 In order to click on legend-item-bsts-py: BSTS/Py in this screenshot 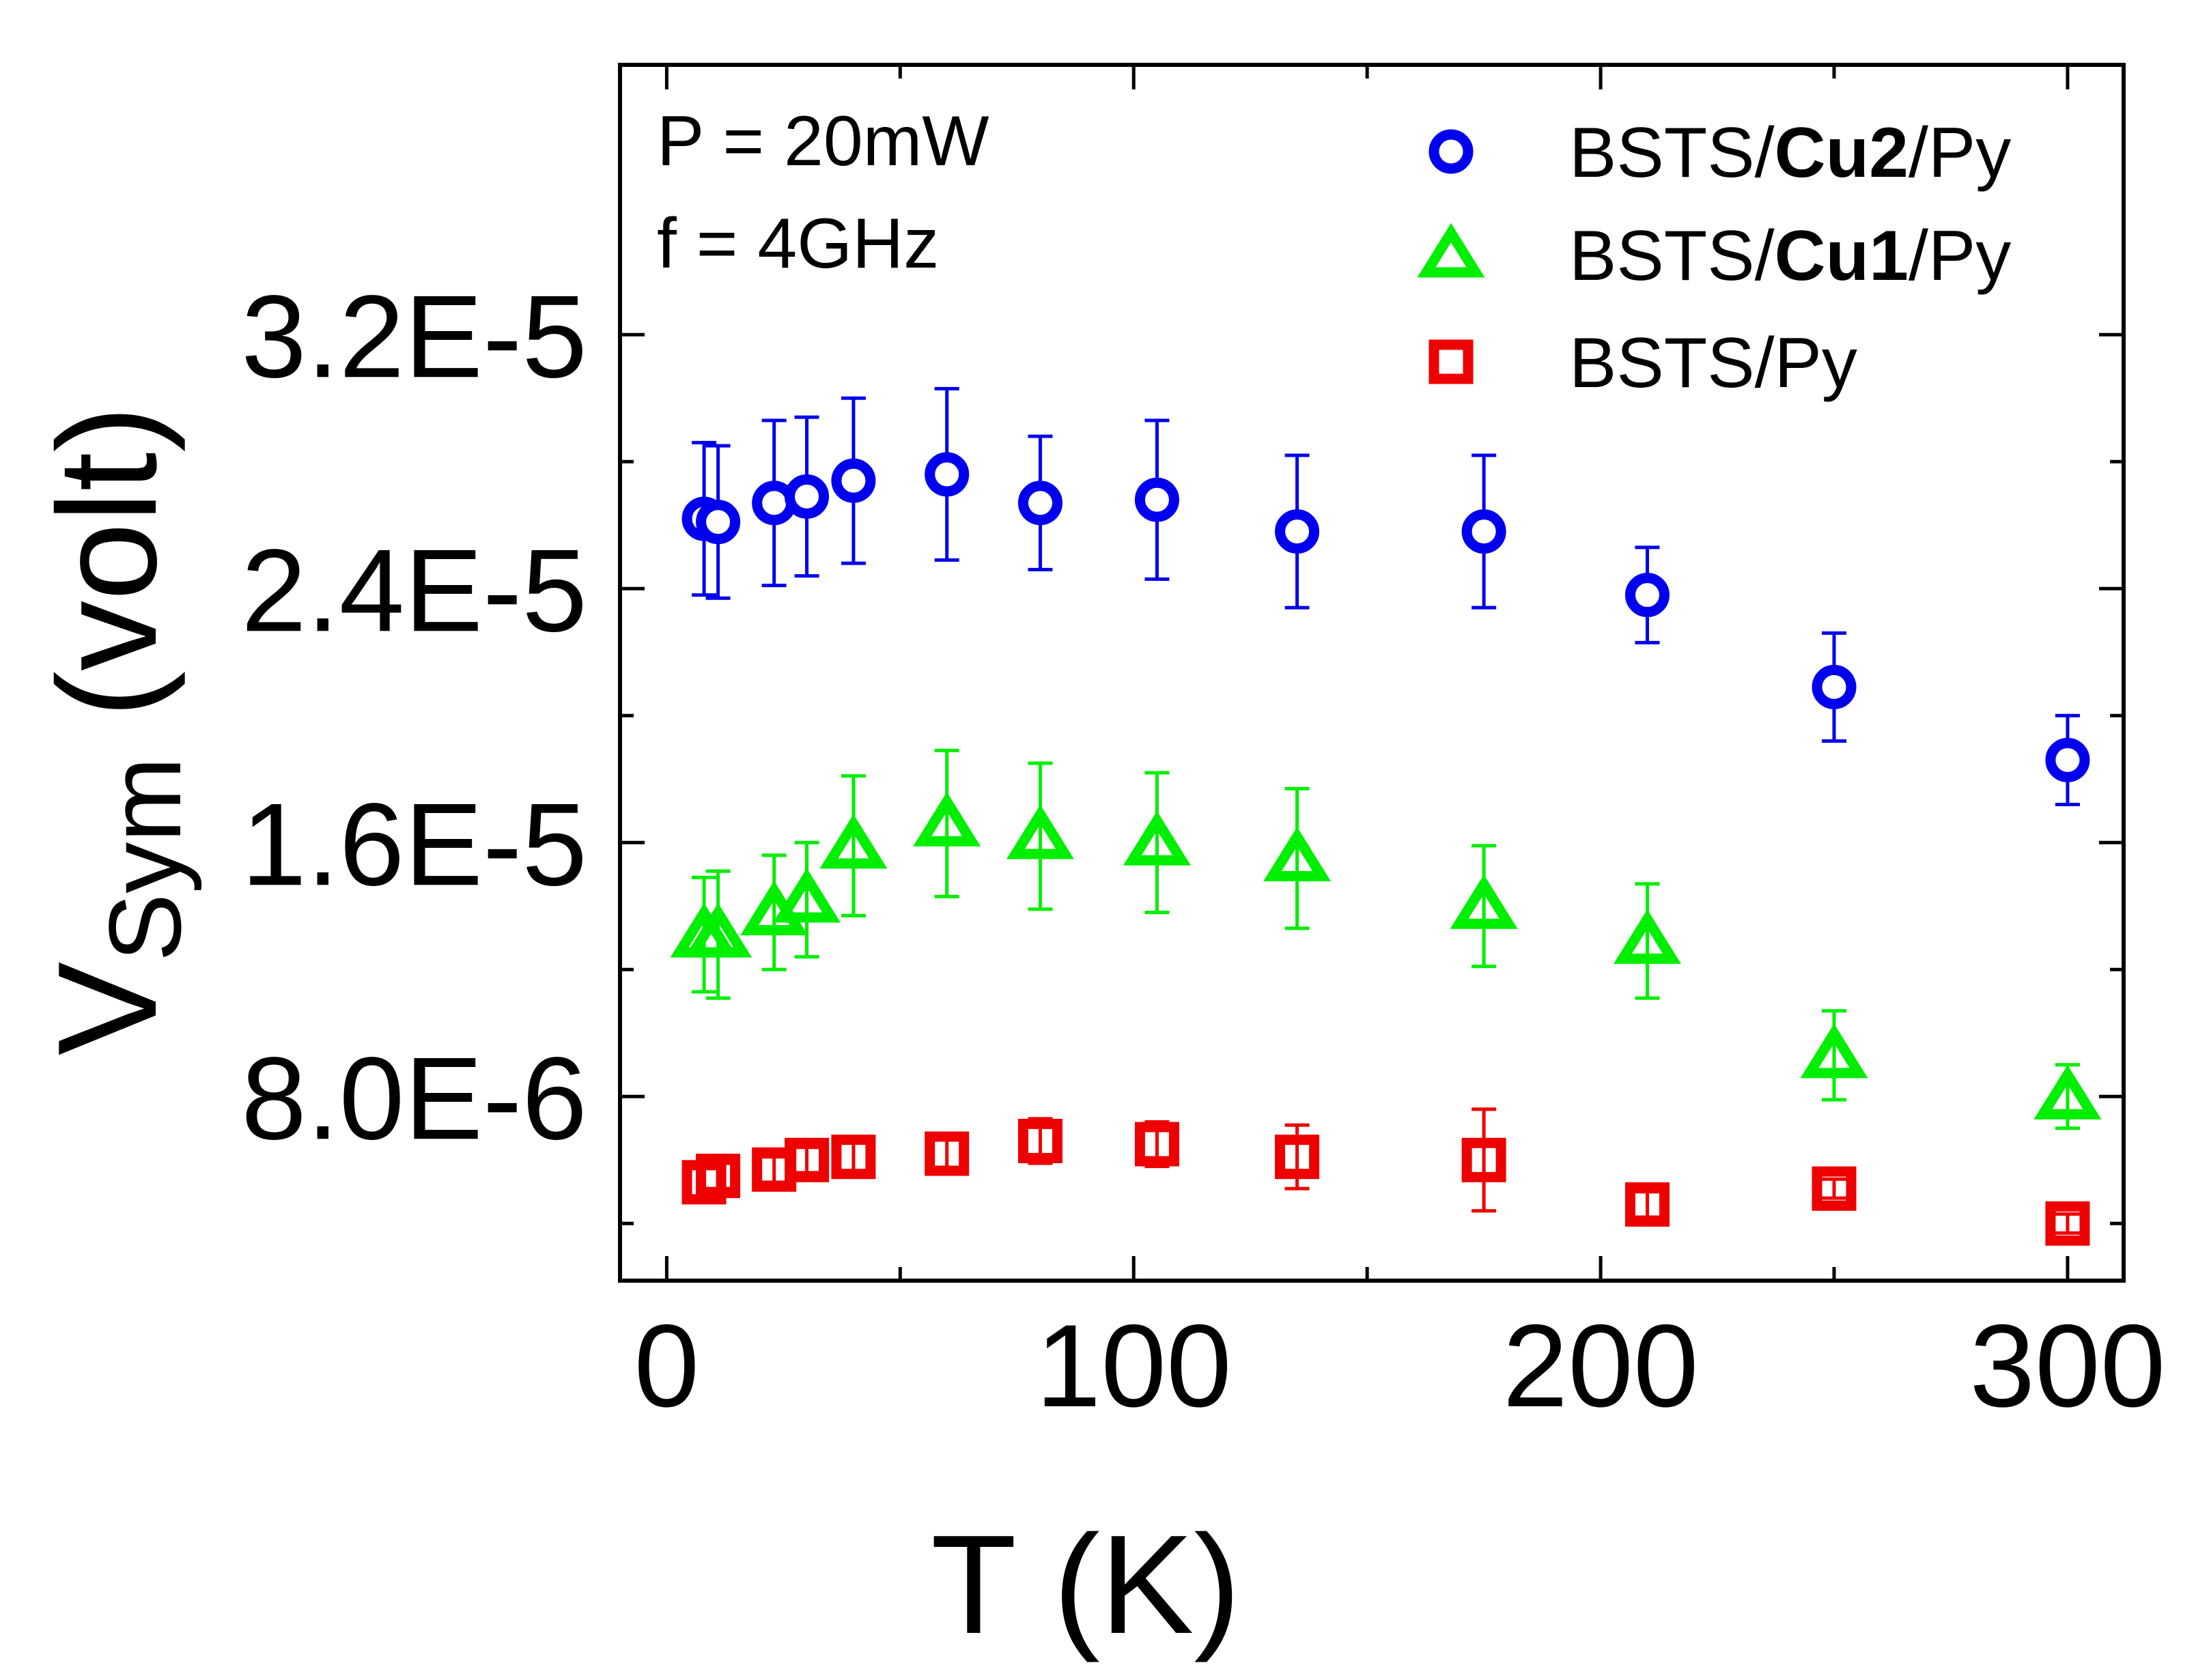, I will do `click(1643, 363)`.